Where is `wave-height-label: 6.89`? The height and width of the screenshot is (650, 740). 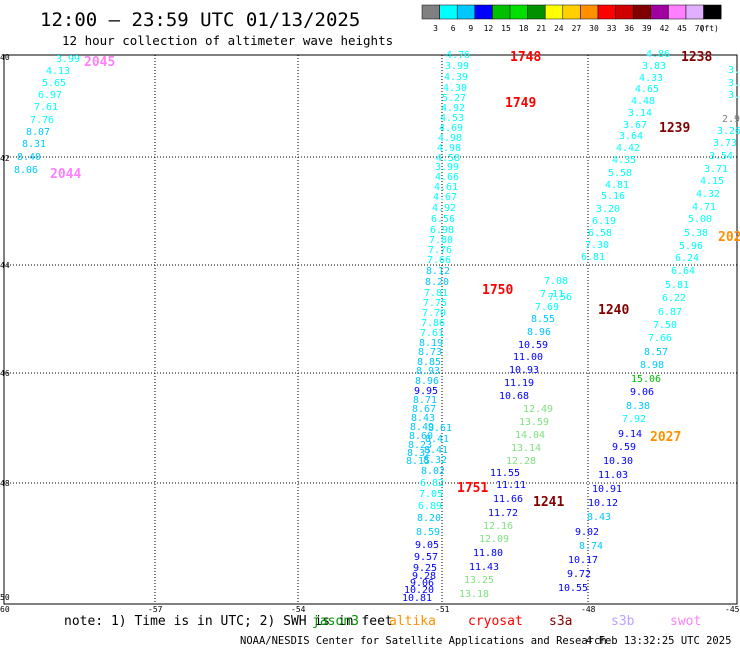 wave-height-label: 6.89 is located at coordinates (430, 506).